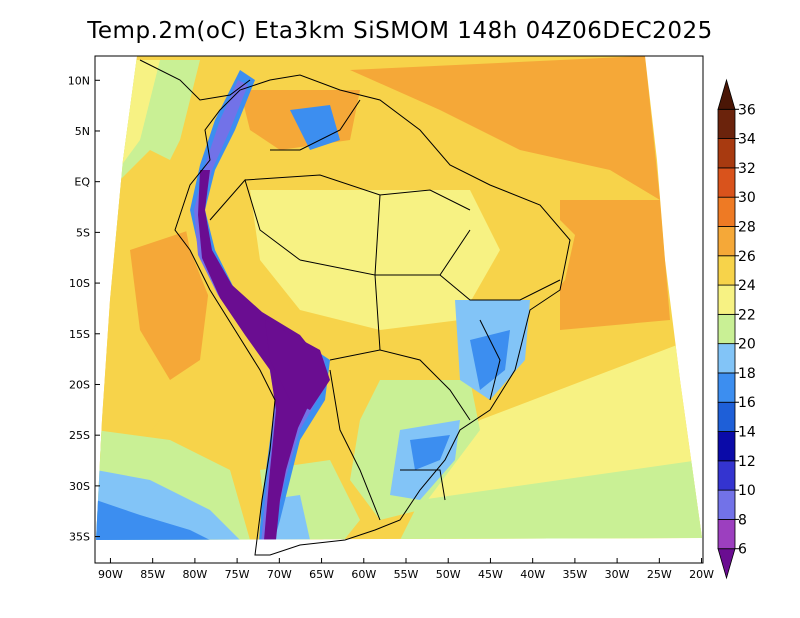 This screenshot has width=800, height=618. I want to click on colorbar-label: 12, so click(747, 462).